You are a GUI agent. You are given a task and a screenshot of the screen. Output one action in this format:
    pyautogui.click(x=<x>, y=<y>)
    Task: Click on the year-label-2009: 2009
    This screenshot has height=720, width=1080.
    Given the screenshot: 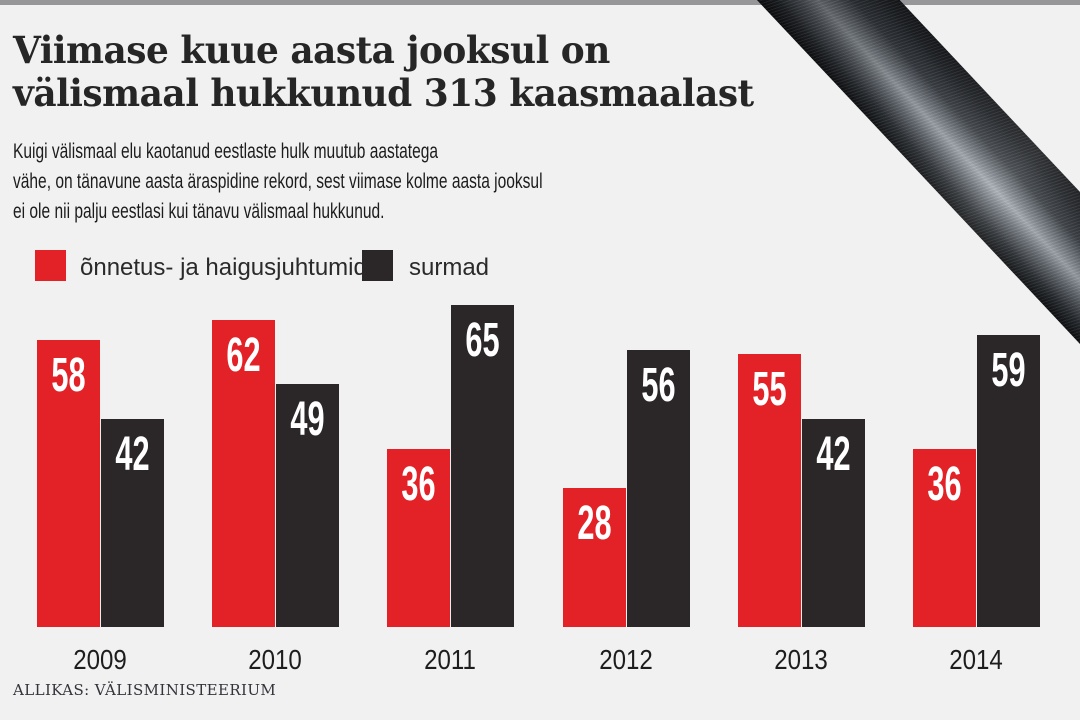 What is the action you would take?
    pyautogui.click(x=100, y=659)
    